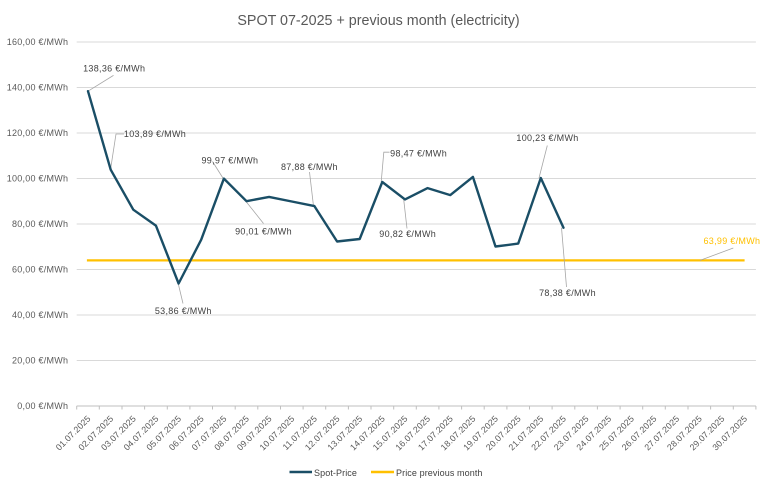 This screenshot has width=768, height=493. What do you see at coordinates (42, 406) in the screenshot?
I see `svg-text: 0,00 €/MWh` at bounding box center [42, 406].